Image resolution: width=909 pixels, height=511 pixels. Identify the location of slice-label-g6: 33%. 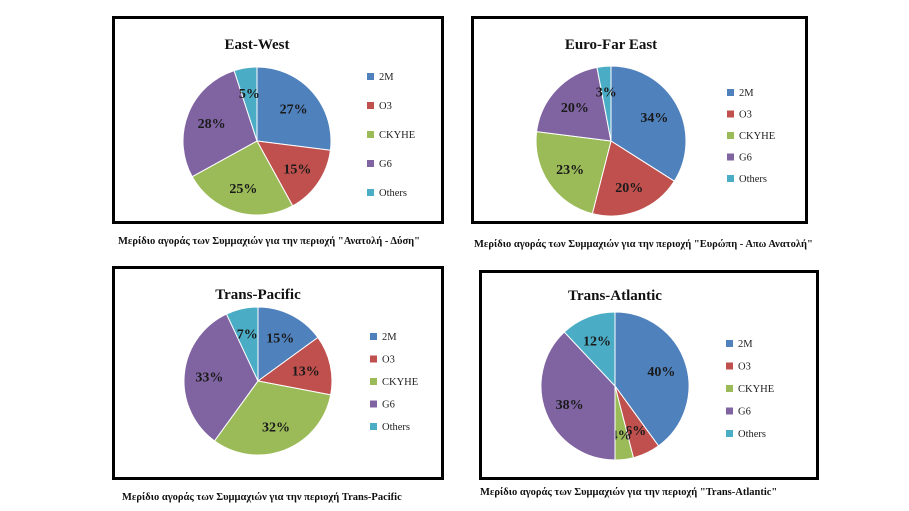
(209, 377).